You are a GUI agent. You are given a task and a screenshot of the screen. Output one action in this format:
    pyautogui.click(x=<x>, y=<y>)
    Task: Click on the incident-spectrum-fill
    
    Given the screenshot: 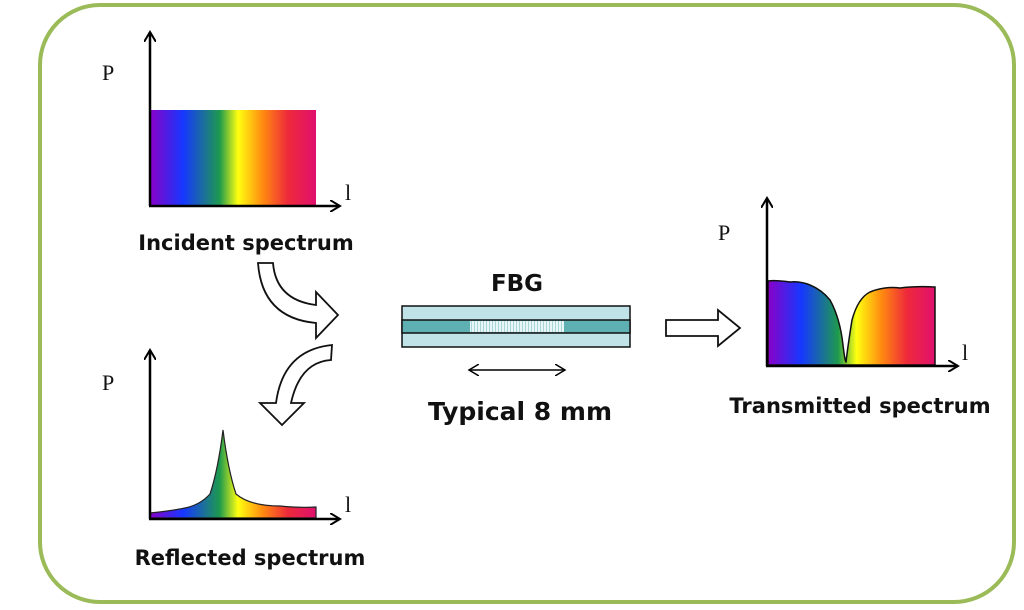 What is the action you would take?
    pyautogui.click(x=233, y=157)
    